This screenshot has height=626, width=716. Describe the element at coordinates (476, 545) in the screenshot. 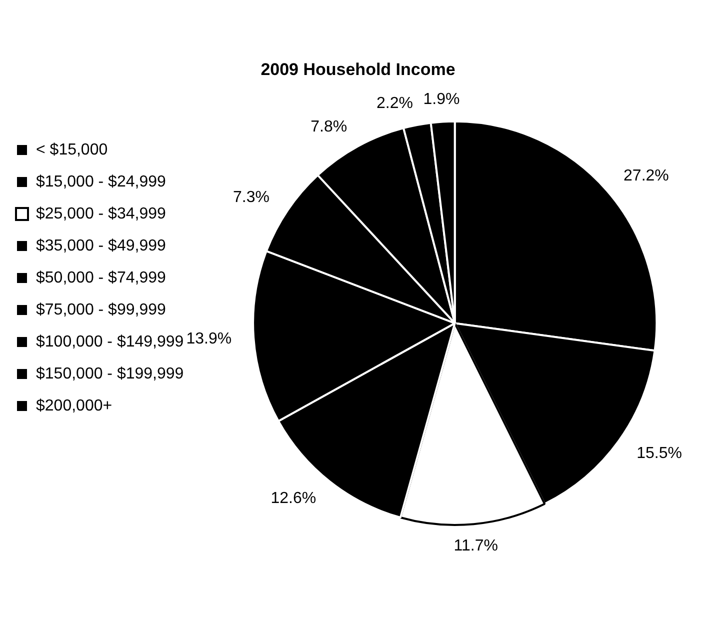

I see `data-label: 11.7%` at that location.